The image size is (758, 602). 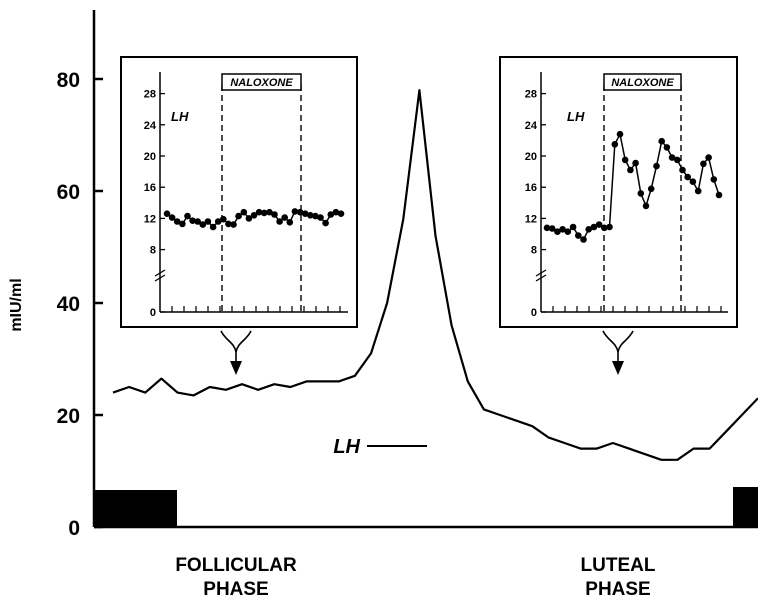 What do you see at coordinates (236, 577) in the screenshot?
I see `follicular-phase-label: FOLLICULAR PHASE` at bounding box center [236, 577].